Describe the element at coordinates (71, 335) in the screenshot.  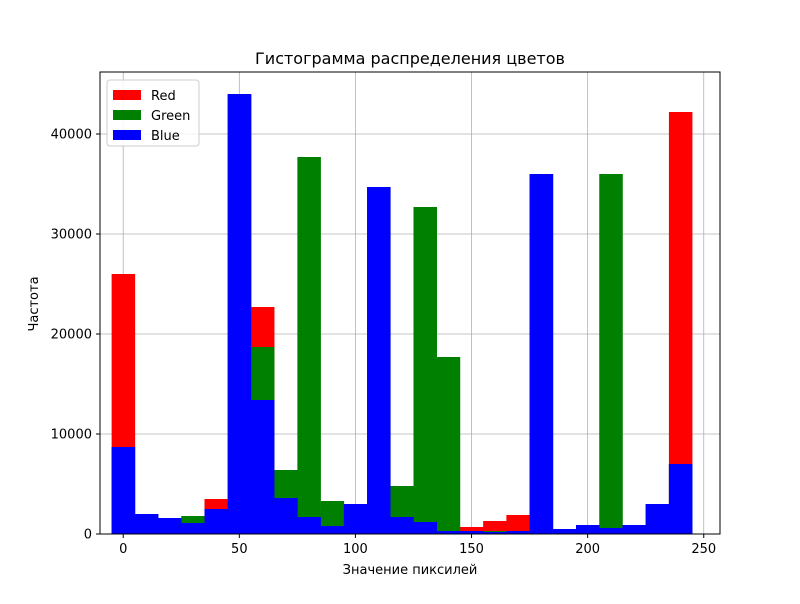
I see `y-tick-label: 20000` at that location.